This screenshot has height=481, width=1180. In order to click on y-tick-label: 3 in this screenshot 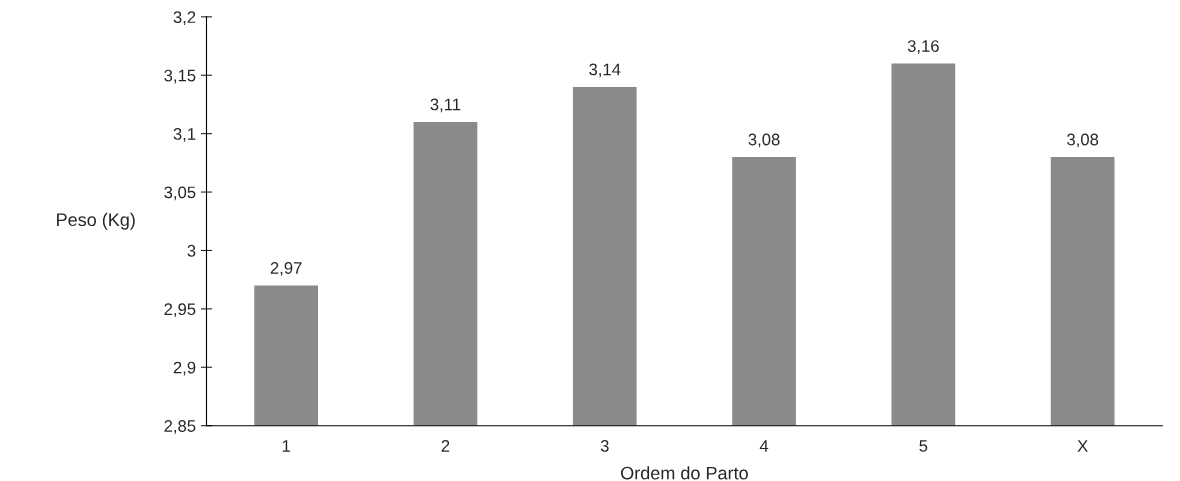, I will do `click(191, 250)`.